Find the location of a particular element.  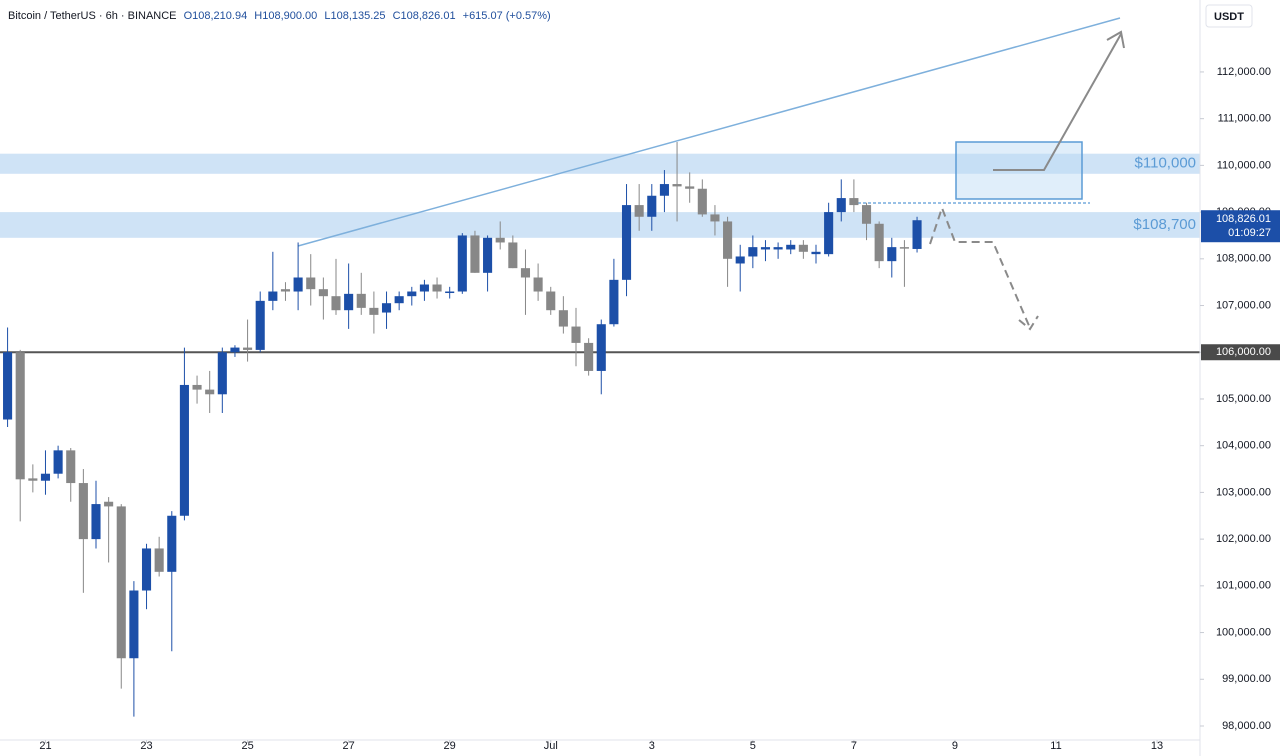

zone-label: $110,000 is located at coordinates (1165, 163).